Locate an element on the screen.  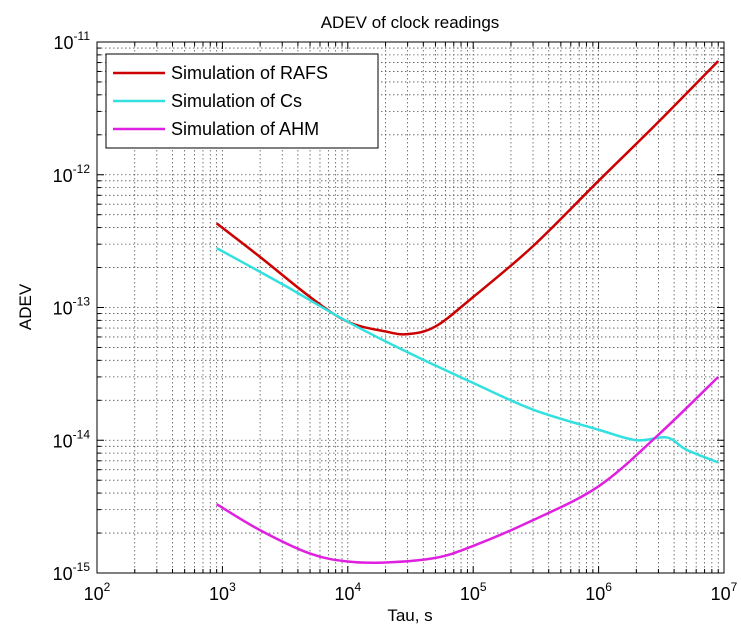
y-tick-label: 10-15 is located at coordinates (72, 572).